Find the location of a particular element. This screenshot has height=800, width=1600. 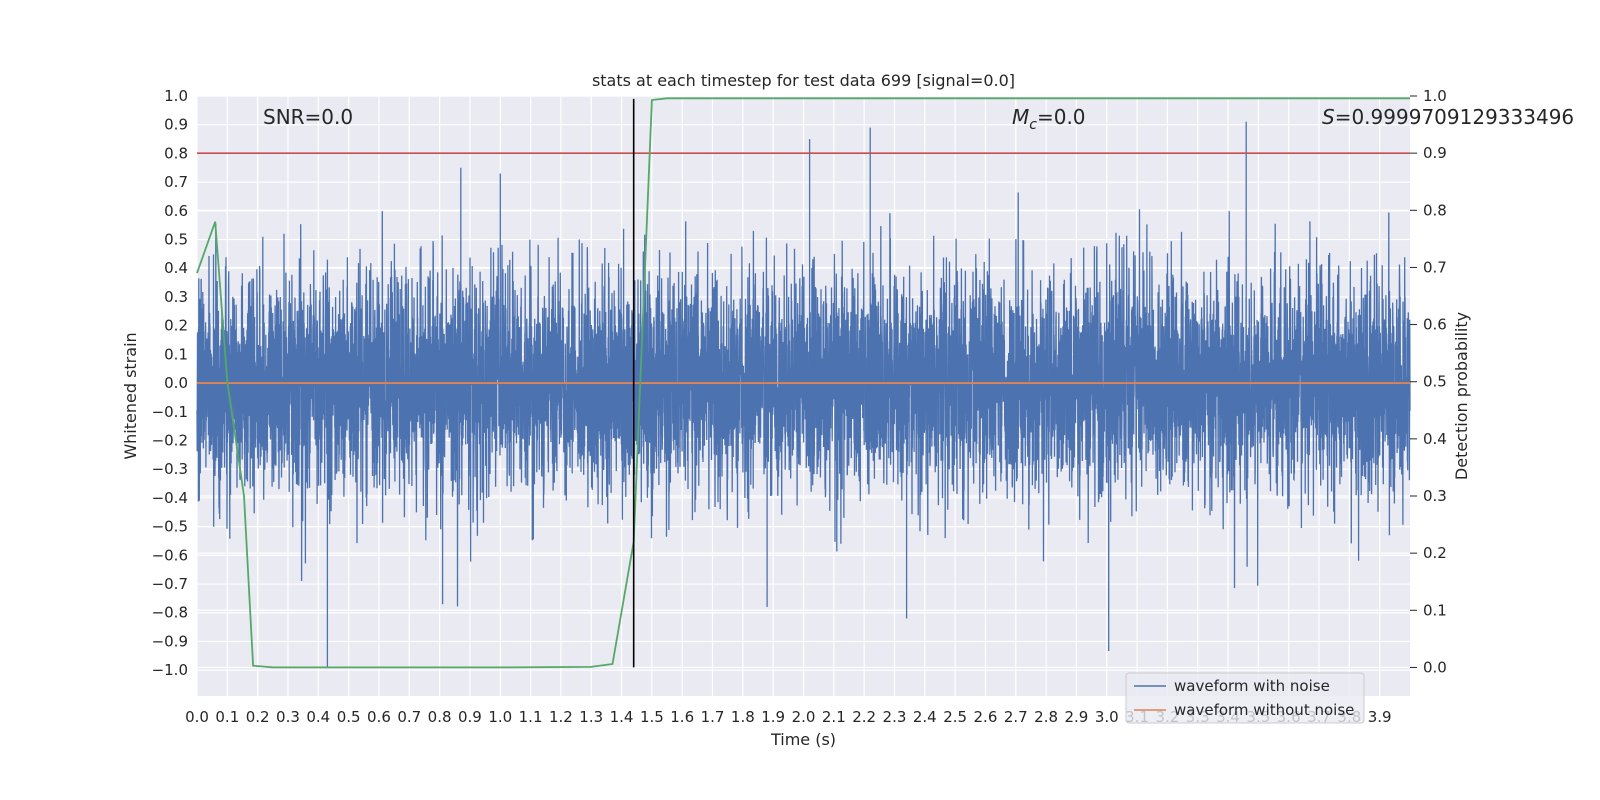

x-tick-label: 1.5 is located at coordinates (652, 717).